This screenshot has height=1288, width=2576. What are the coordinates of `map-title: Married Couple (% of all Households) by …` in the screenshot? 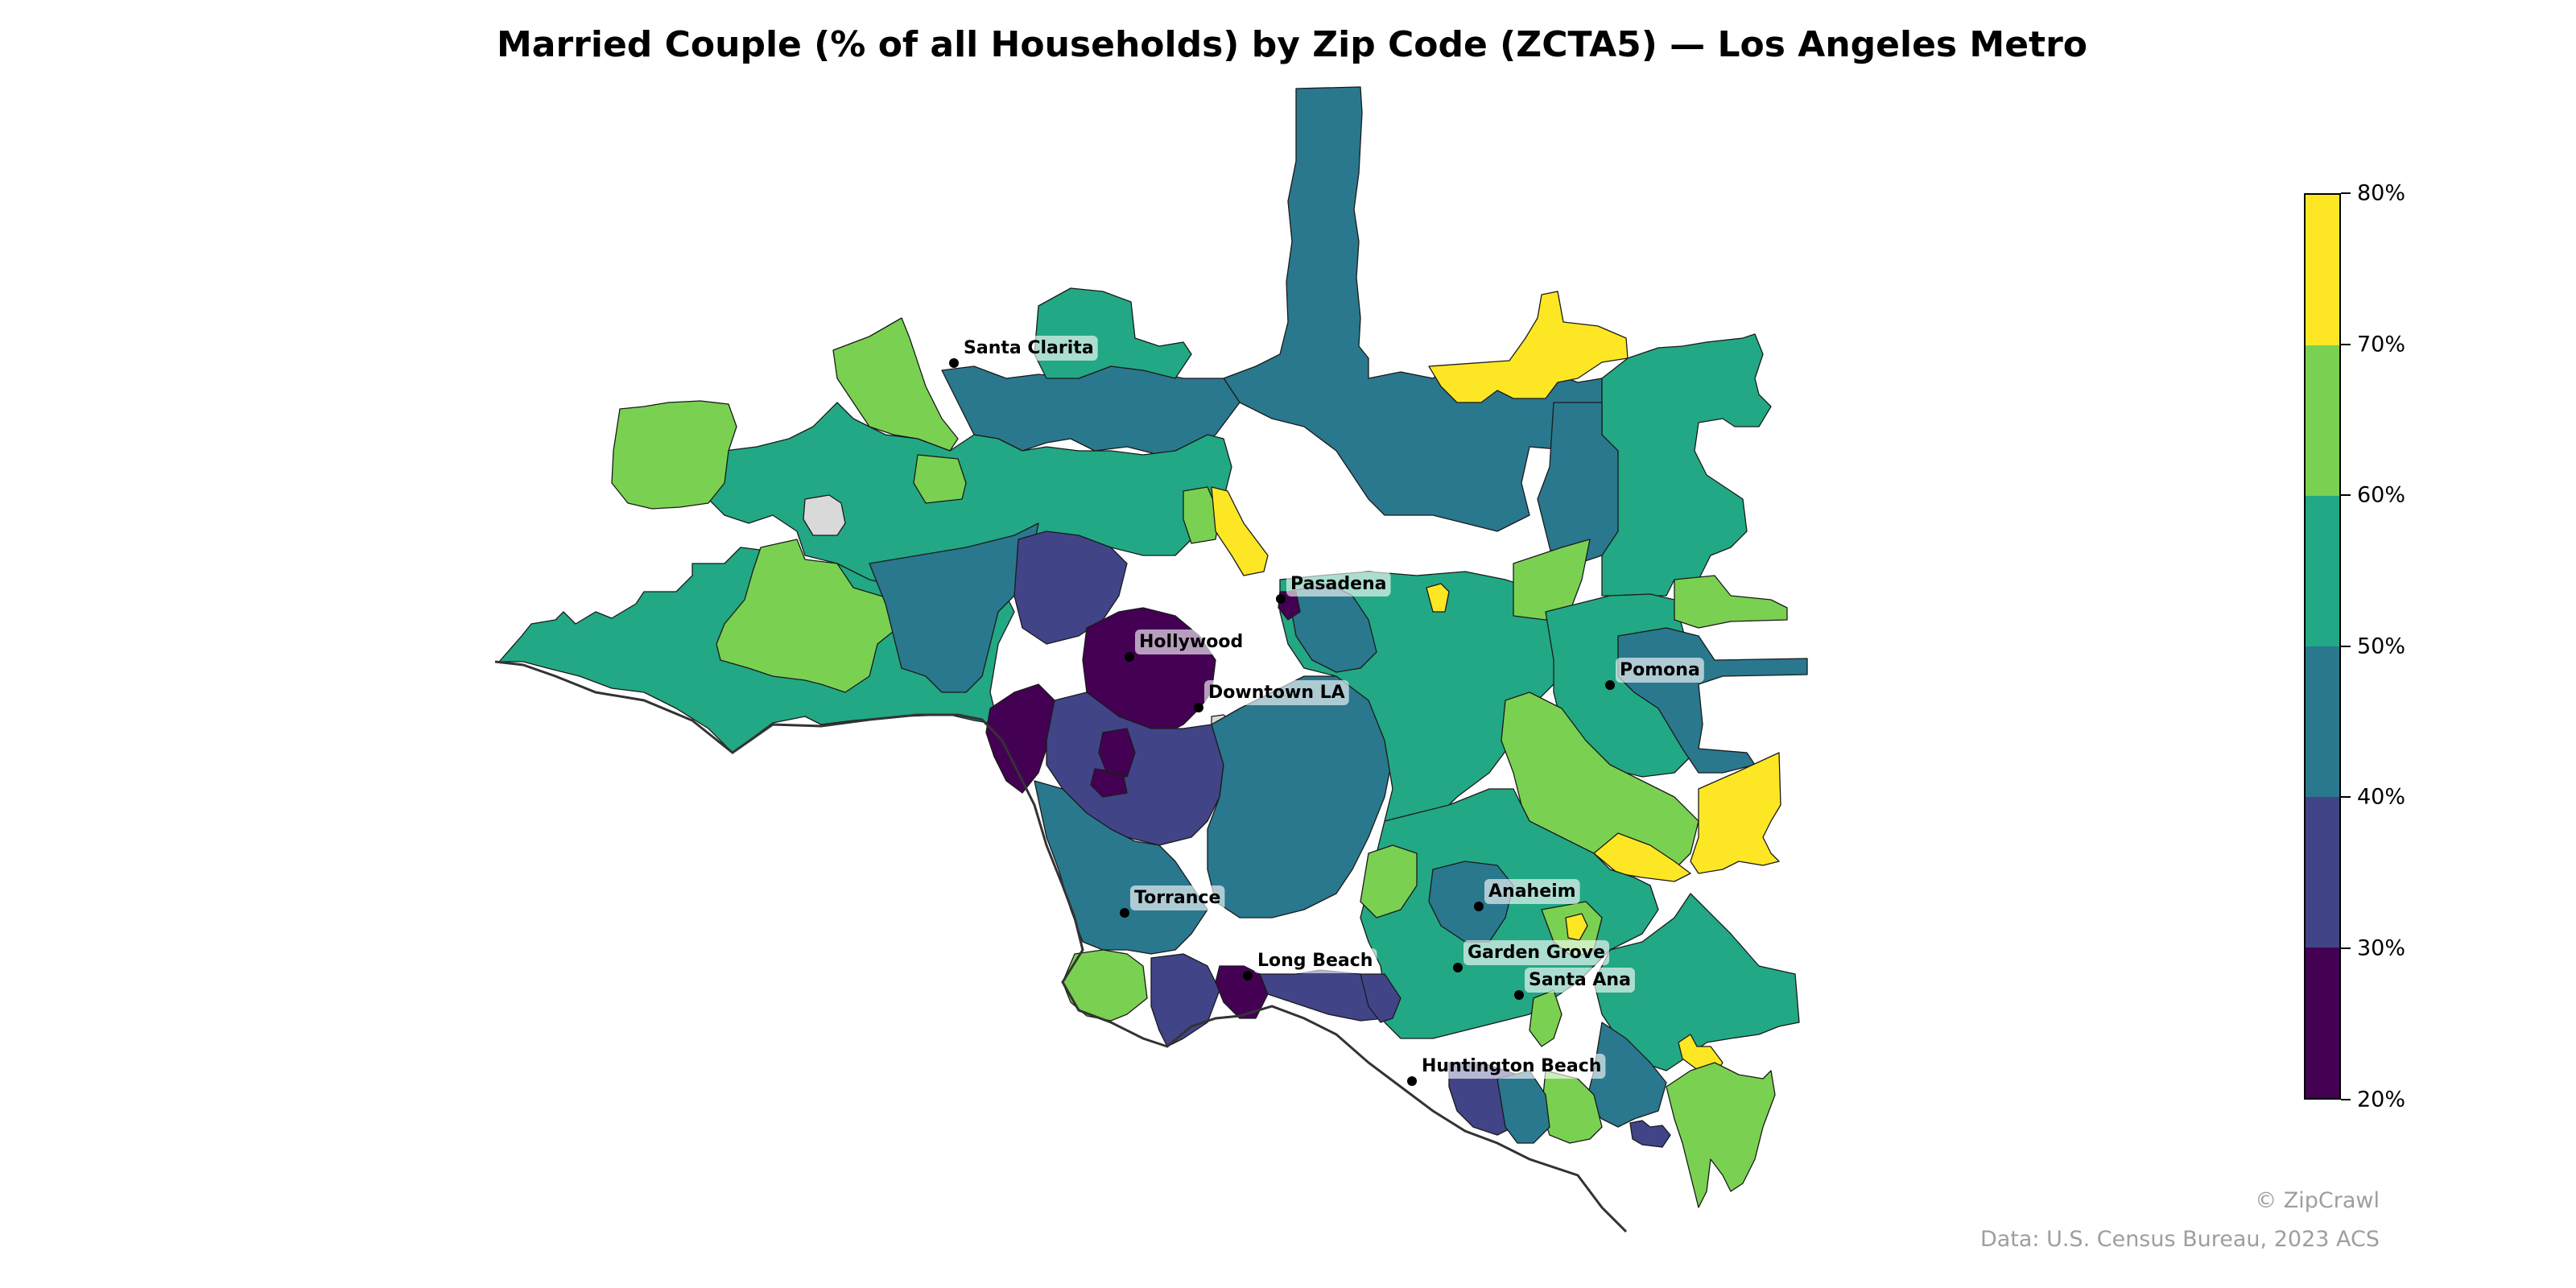 It's located at (1292, 44).